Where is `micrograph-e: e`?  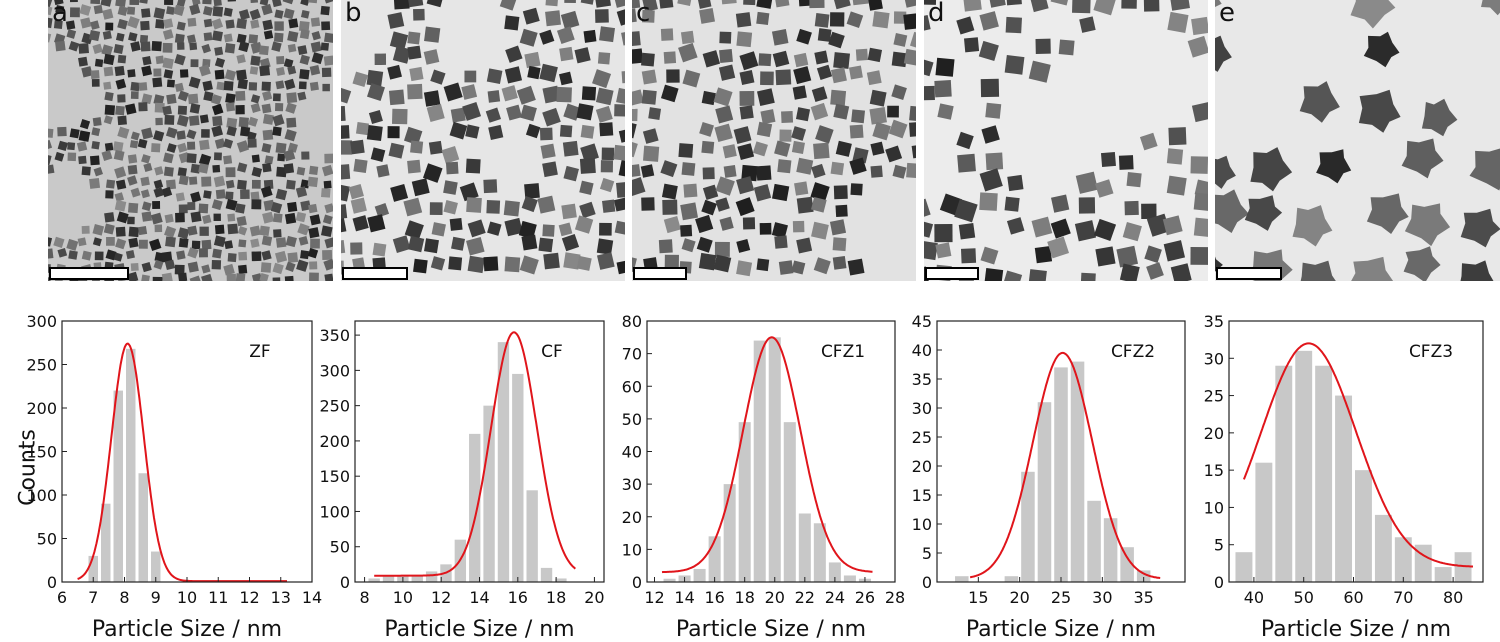
micrograph-e: e is located at coordinates (1357, 140).